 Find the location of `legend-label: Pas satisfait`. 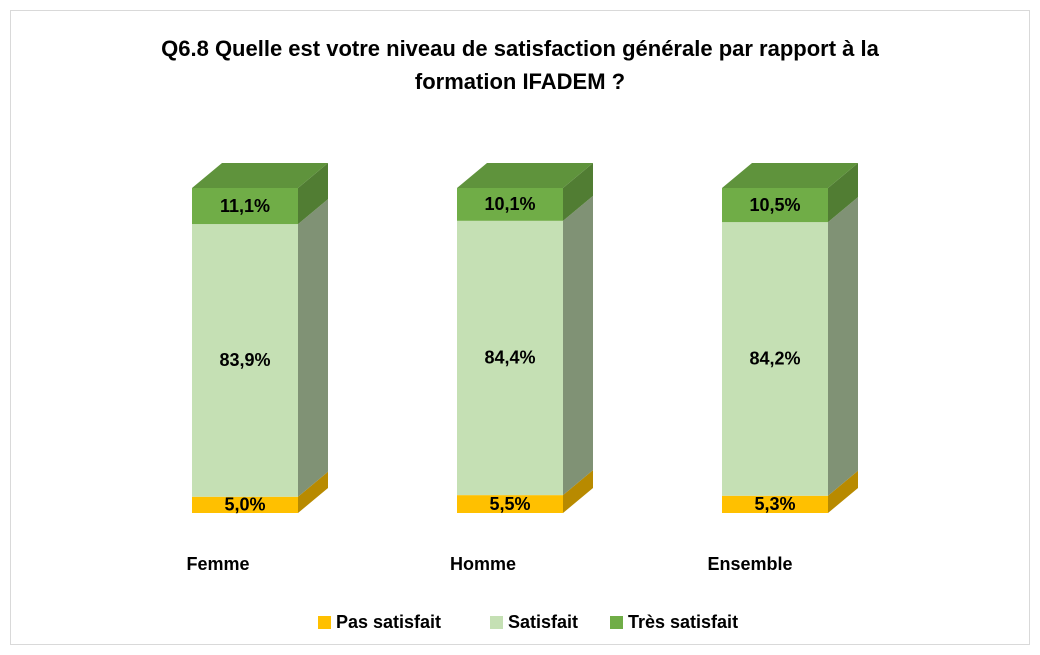

legend-label: Pas satisfait is located at coordinates (388, 622).